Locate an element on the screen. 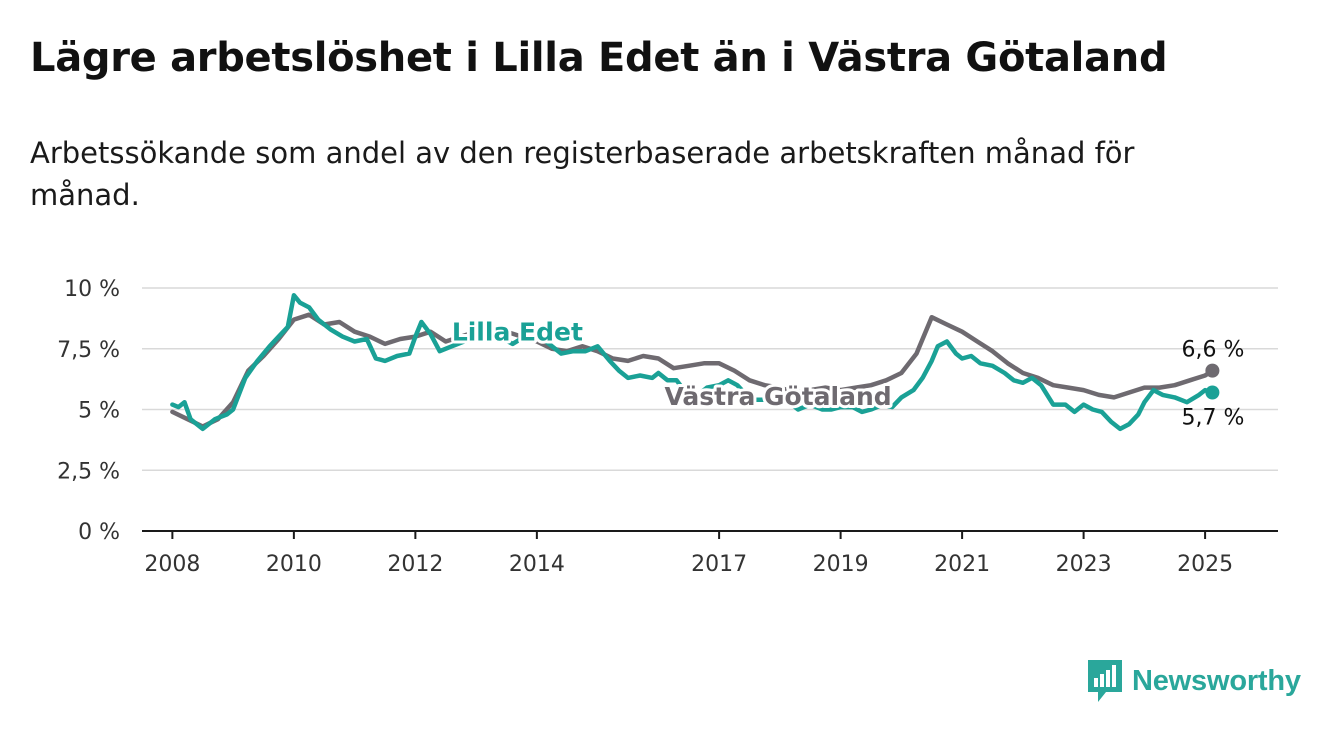  x-axis-ticks: 2008 2010 2012 2014 2017 2019 2021 2023 2025 is located at coordinates (688, 554).